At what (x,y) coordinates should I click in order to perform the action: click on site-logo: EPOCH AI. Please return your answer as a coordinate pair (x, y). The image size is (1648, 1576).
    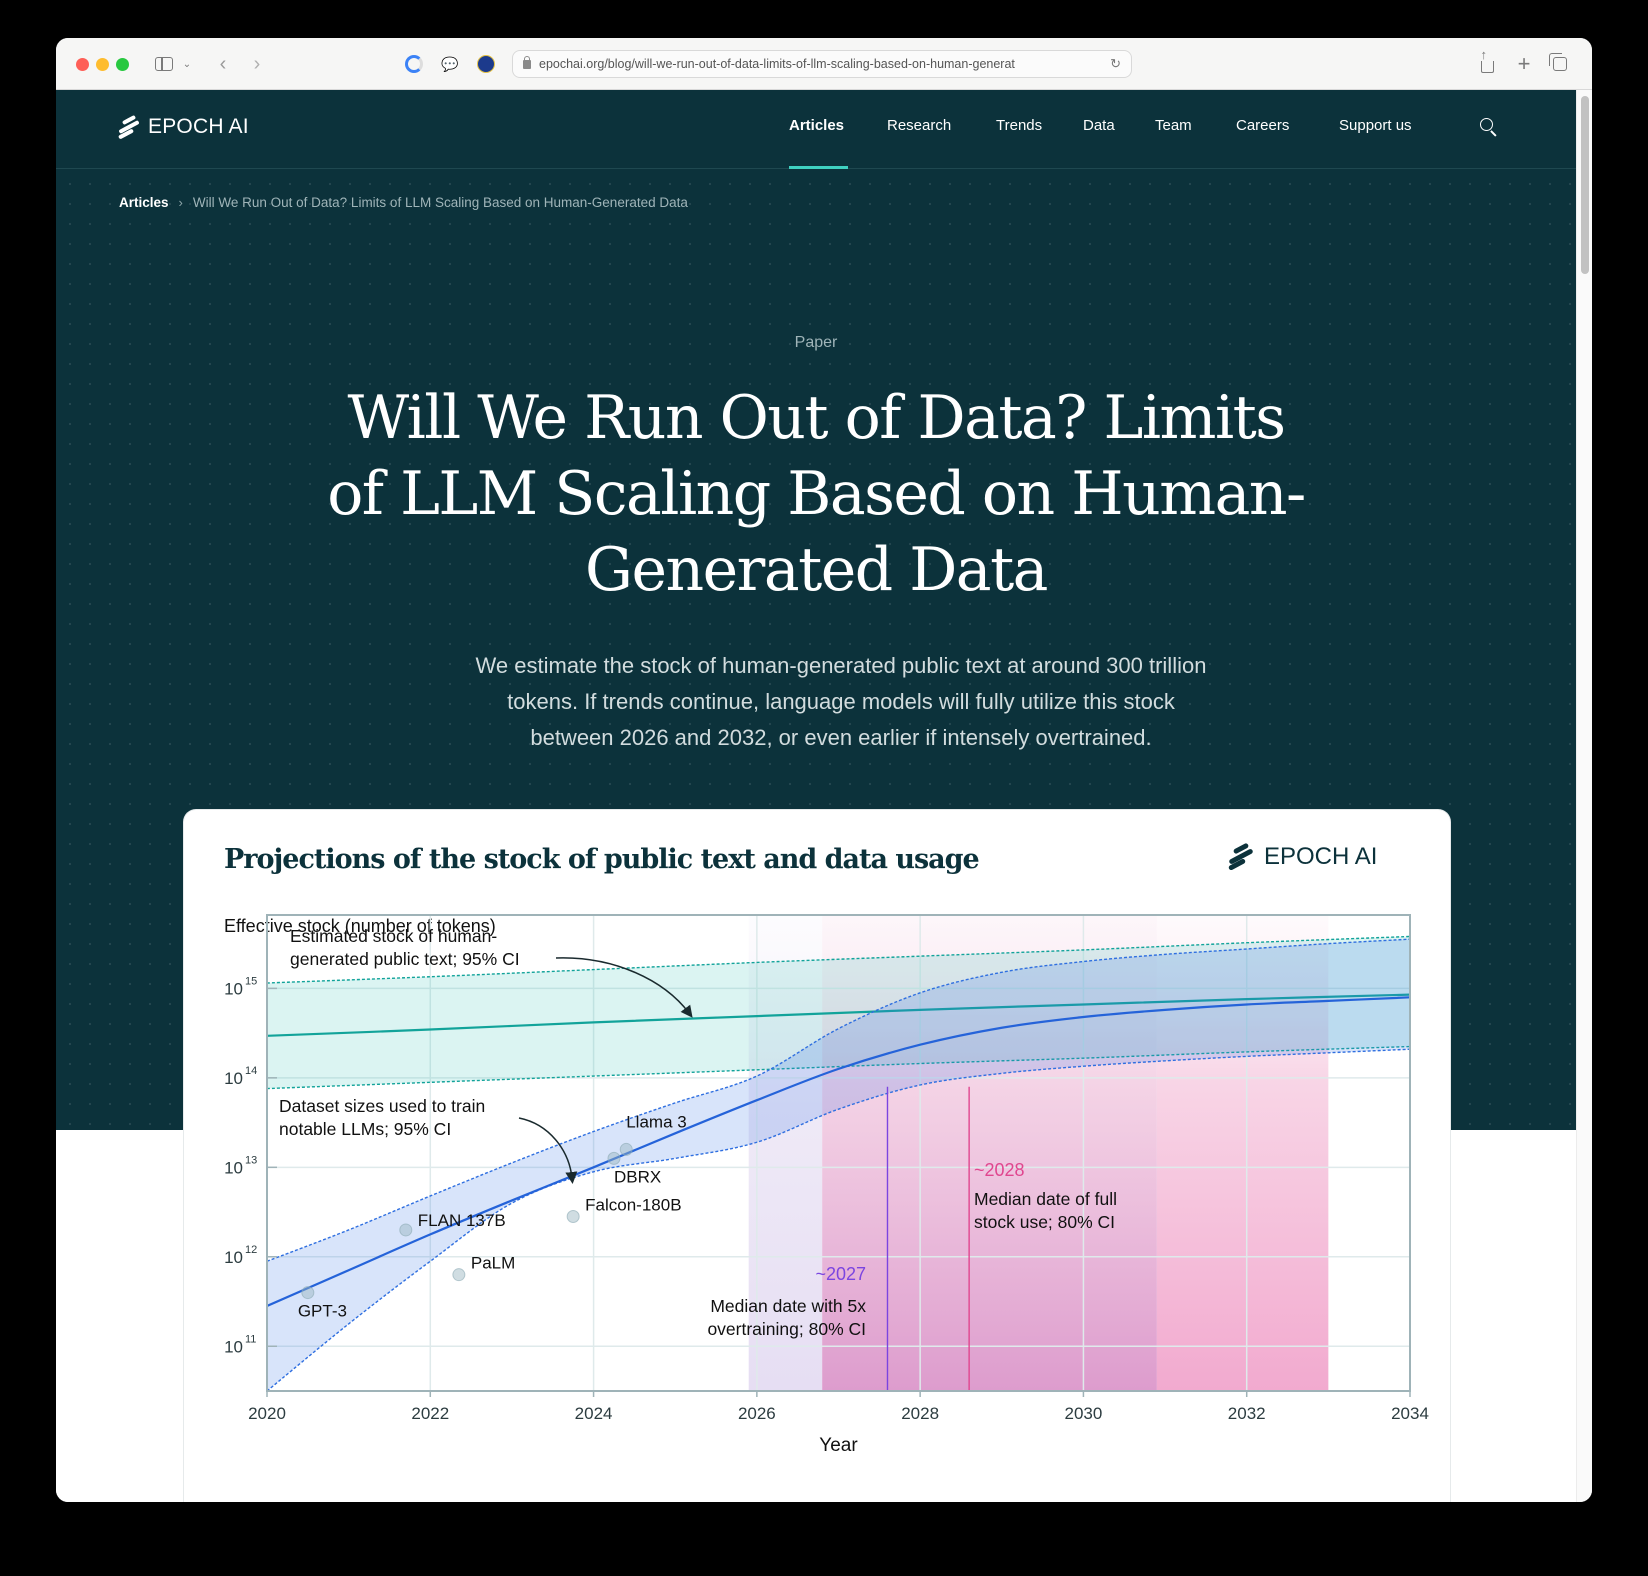
    Looking at the image, I should click on (183, 127).